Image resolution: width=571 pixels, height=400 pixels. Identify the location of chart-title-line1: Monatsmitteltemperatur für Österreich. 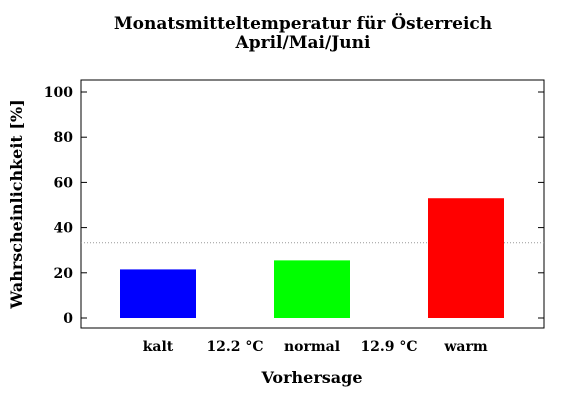
(303, 23).